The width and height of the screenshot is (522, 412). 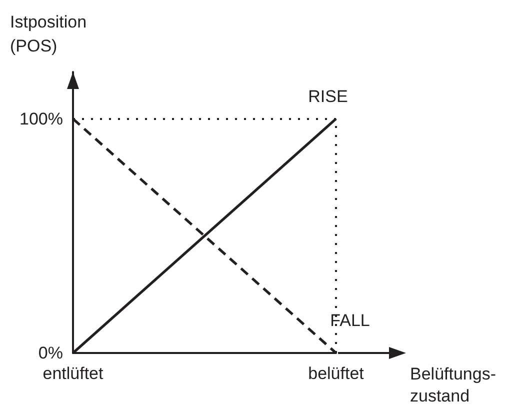 I want to click on y-tick-label: 0%, so click(x=50, y=353).